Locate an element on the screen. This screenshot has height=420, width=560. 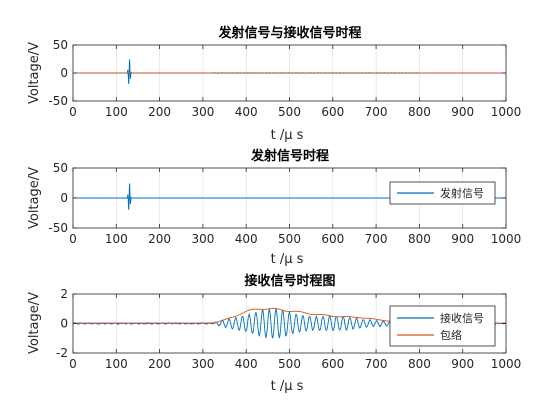
subplot-1-series is located at coordinates (289, 72).